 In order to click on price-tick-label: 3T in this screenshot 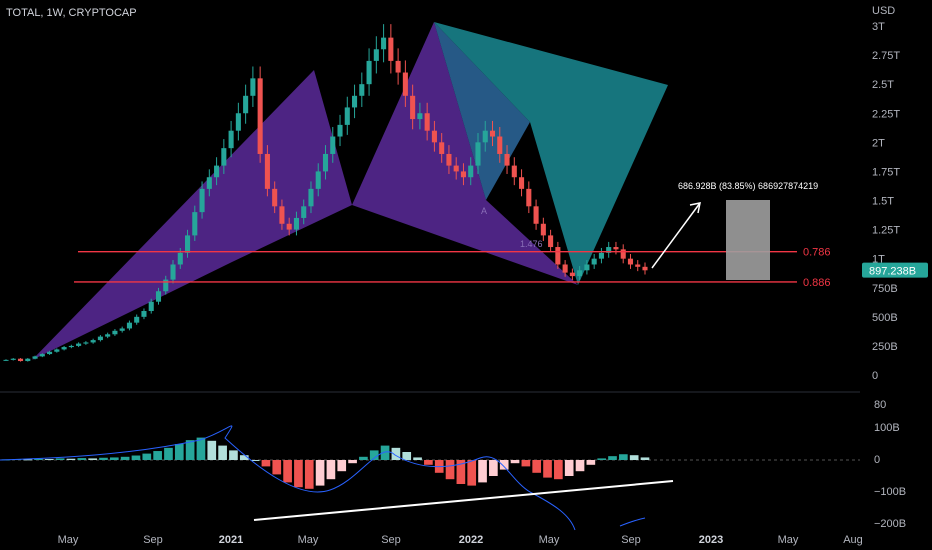, I will do `click(878, 27)`.